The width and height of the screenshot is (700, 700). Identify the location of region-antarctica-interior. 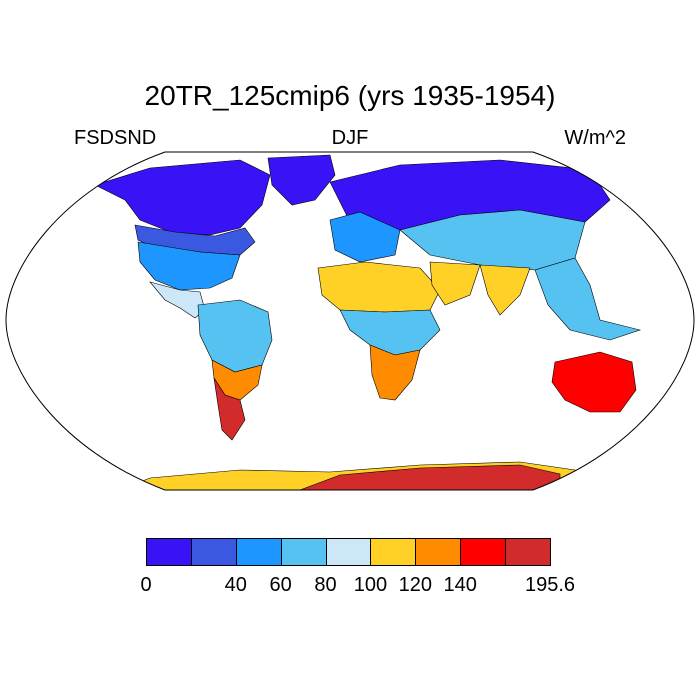
(430, 477).